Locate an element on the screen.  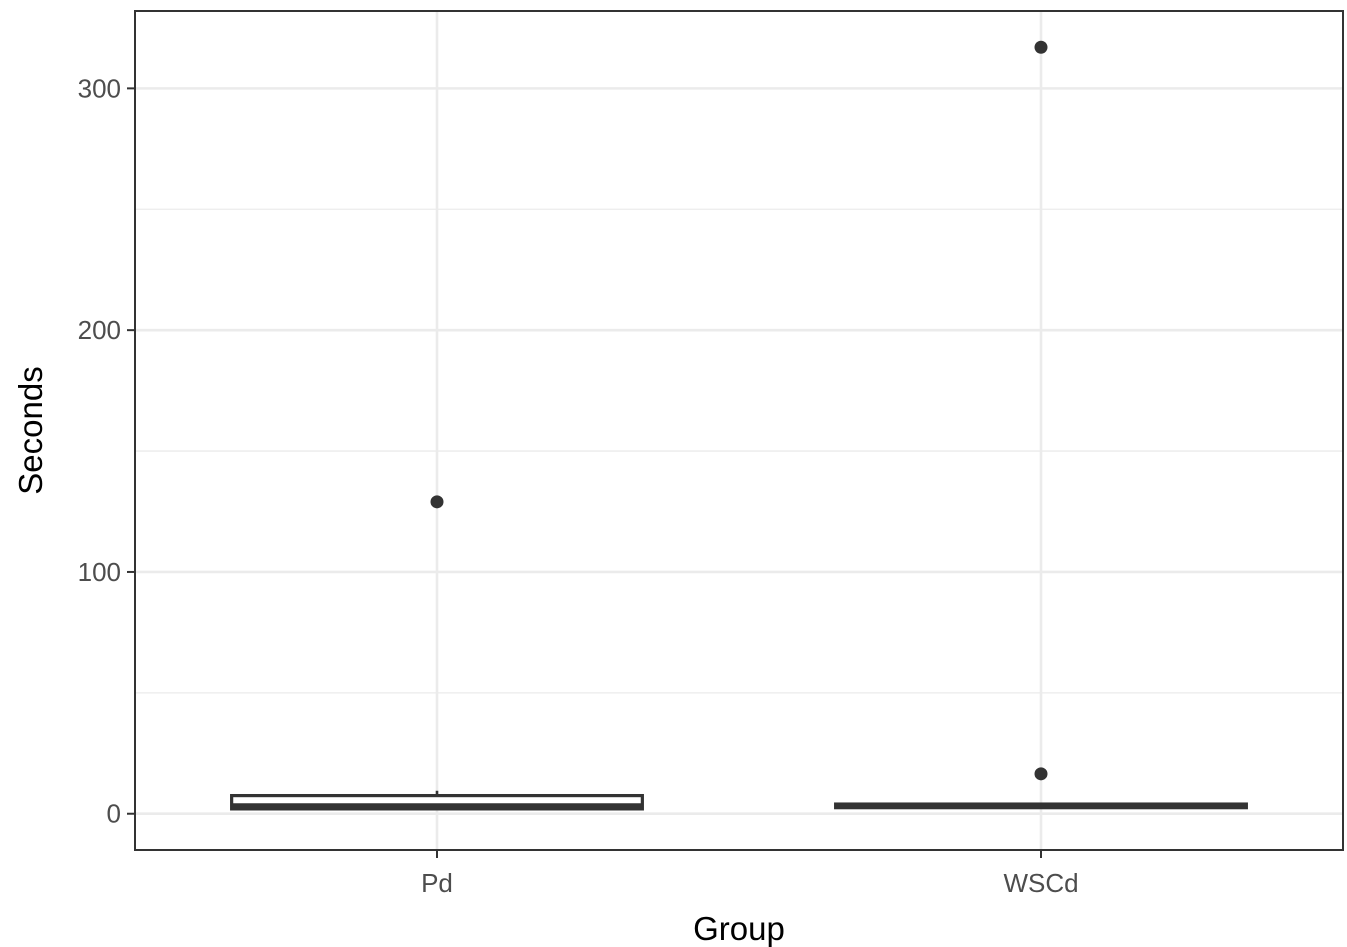
y-axis-ticks: 0 100 200 300 is located at coordinates (106, 451).